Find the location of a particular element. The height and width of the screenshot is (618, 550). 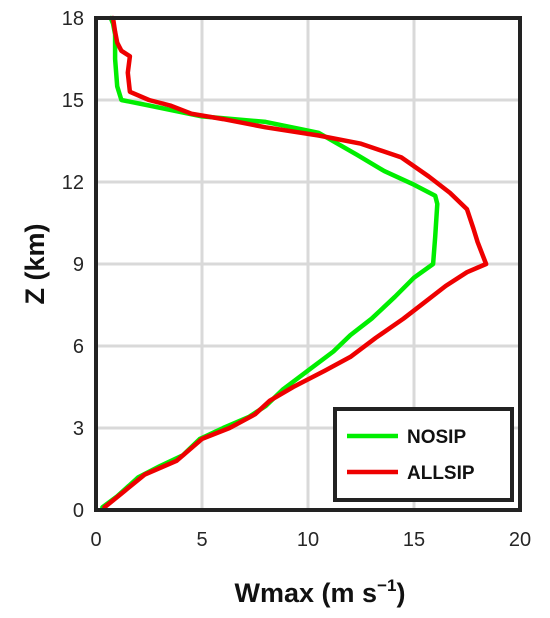

legend-box is located at coordinates (423, 454).